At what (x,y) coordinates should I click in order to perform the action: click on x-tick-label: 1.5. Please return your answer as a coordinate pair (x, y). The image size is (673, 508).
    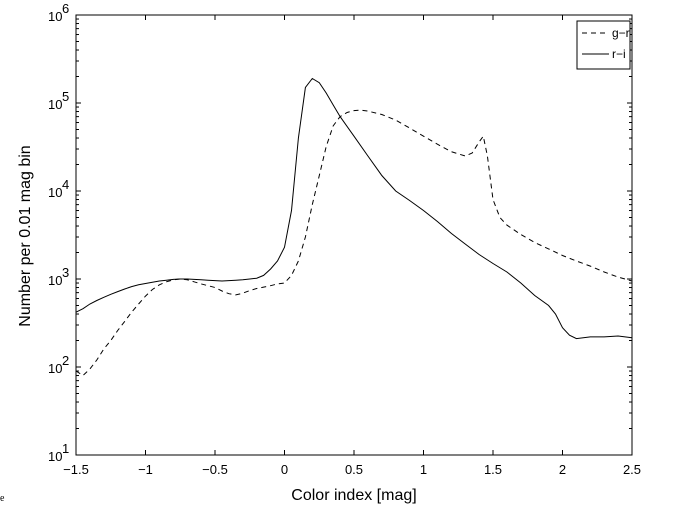
    Looking at the image, I should click on (493, 469).